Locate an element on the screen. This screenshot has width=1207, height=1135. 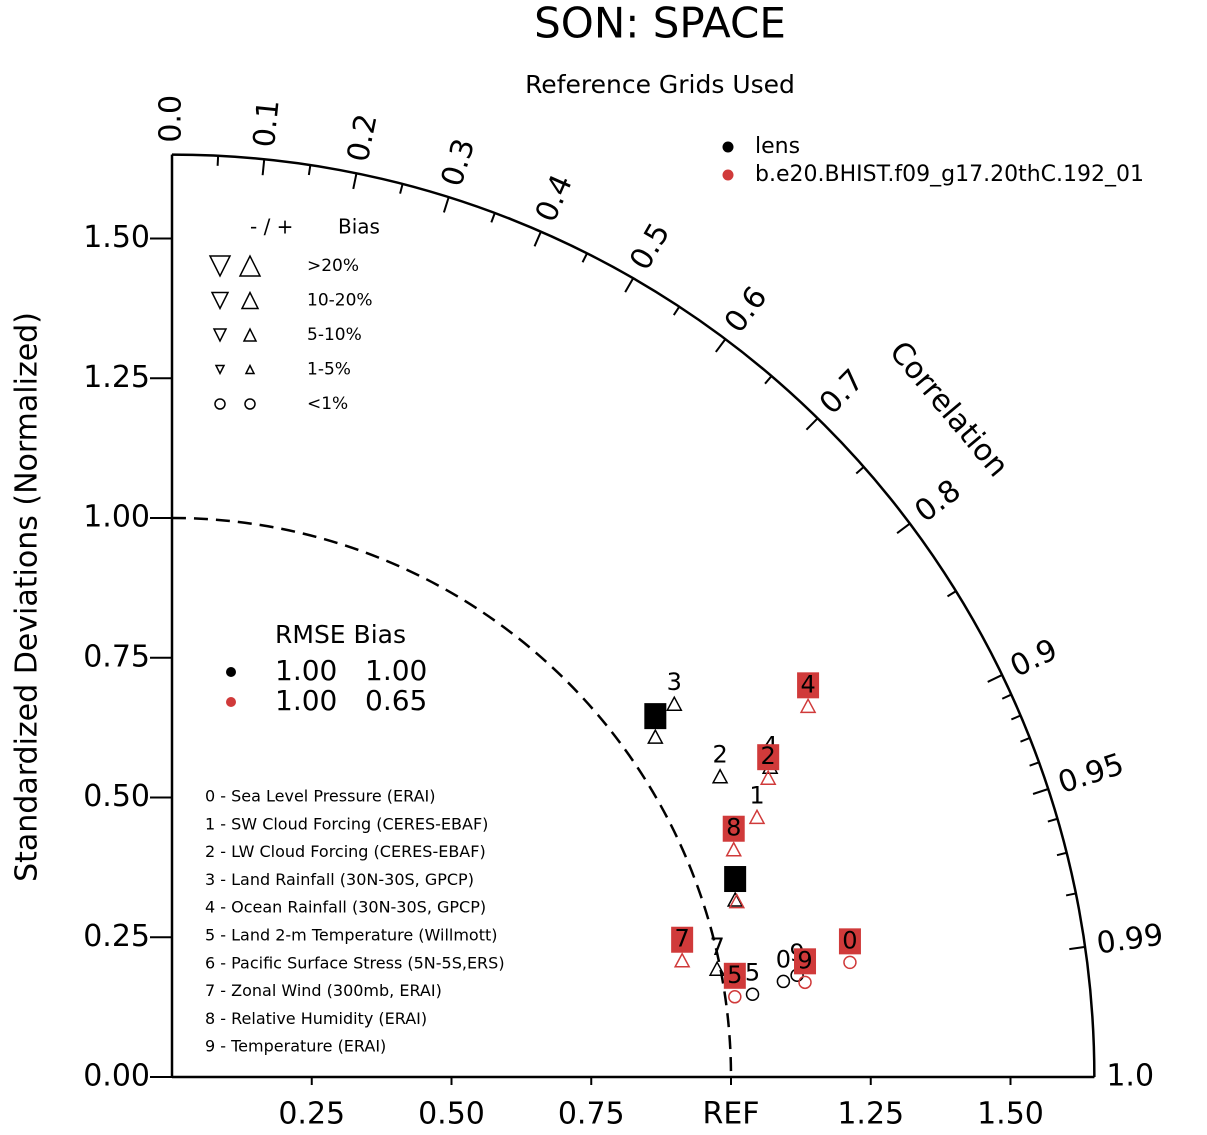
corr-tick-label: 0.2 is located at coordinates (363, 138).